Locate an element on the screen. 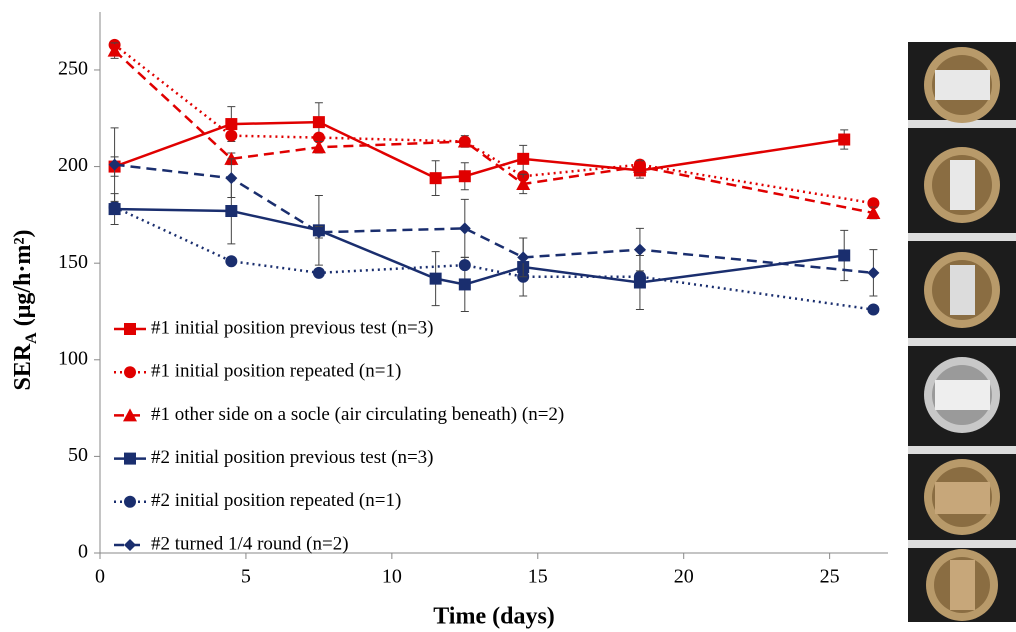 This screenshot has height=632, width=1016. y-tick-label: 0 is located at coordinates (83, 552).